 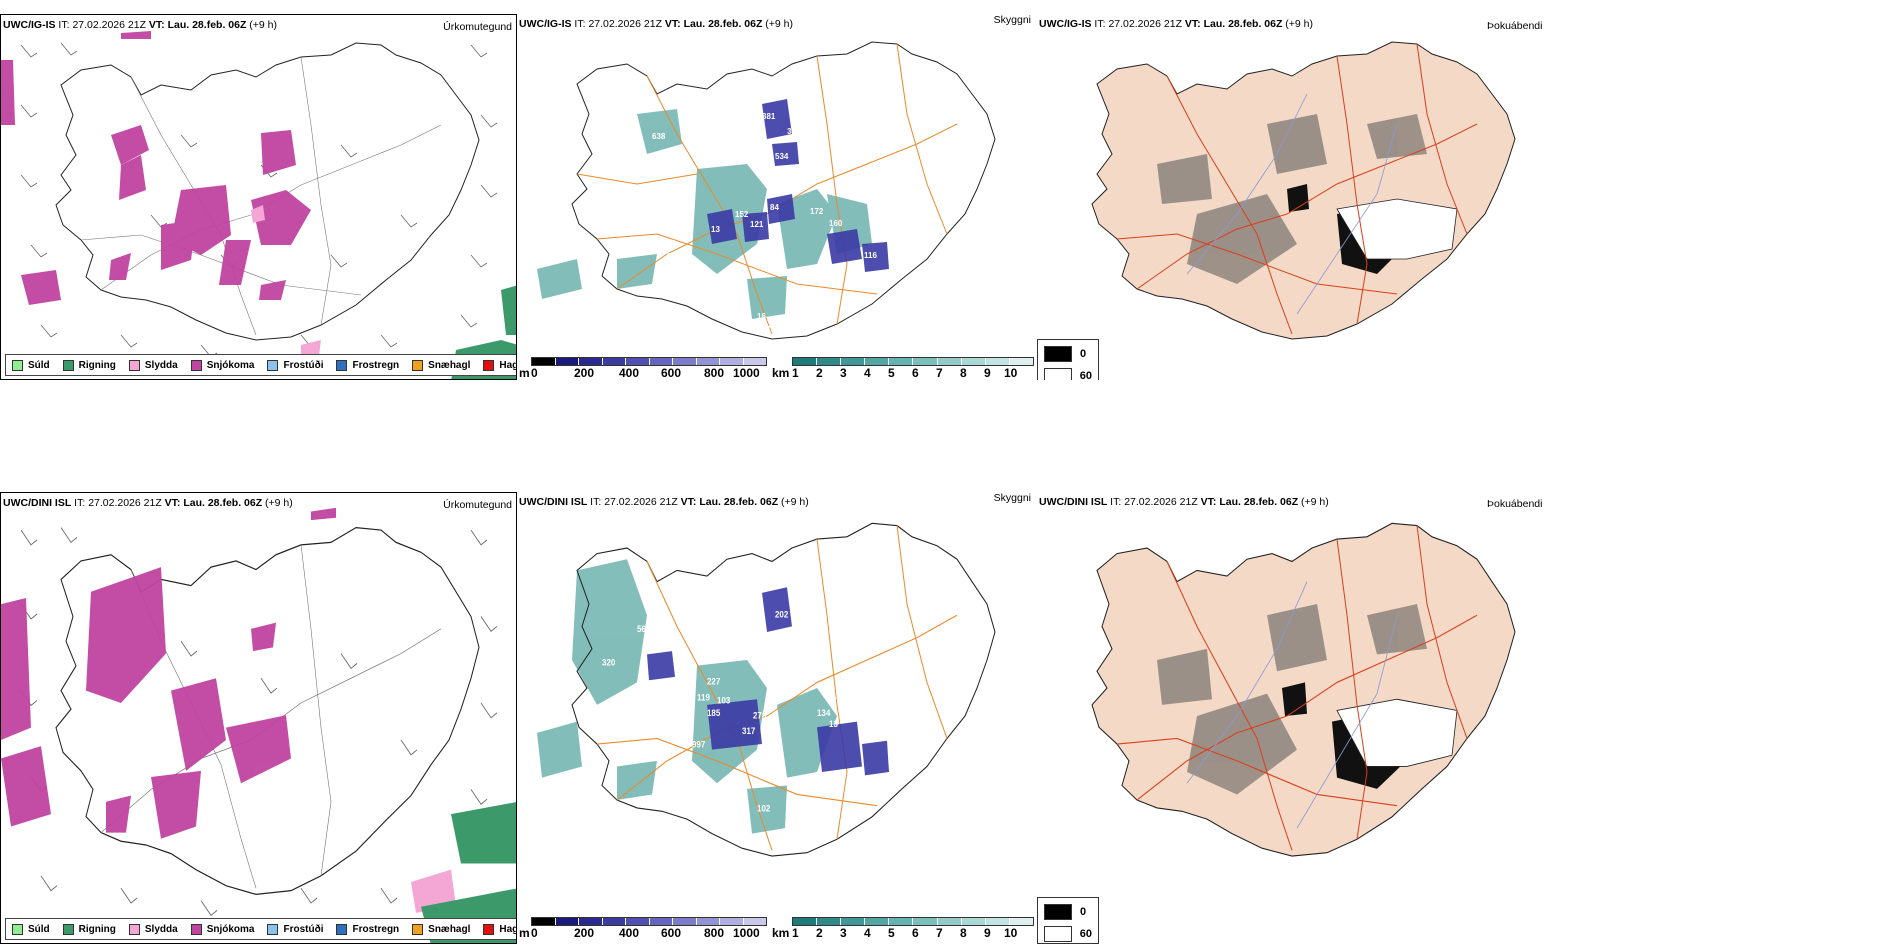 I want to click on legend-item-freezing-drizzle: Frostúði, so click(x=295, y=929).